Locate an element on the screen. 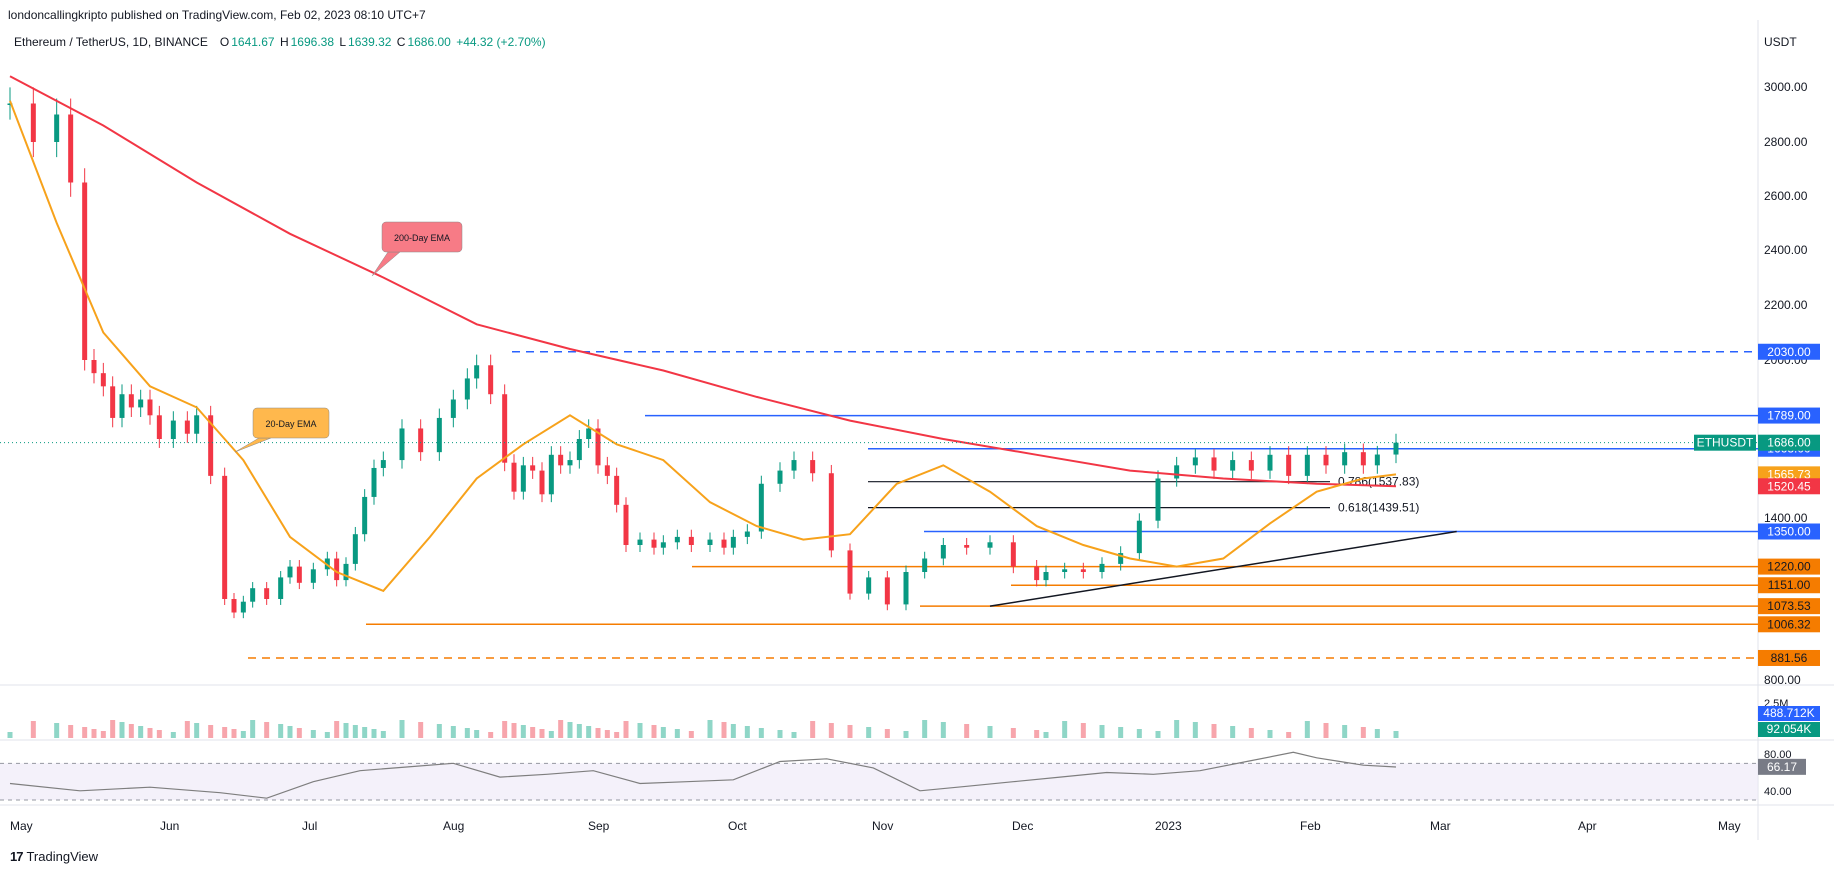 This screenshot has width=1834, height=875. axis-price-label: 1520.45 is located at coordinates (1789, 486).